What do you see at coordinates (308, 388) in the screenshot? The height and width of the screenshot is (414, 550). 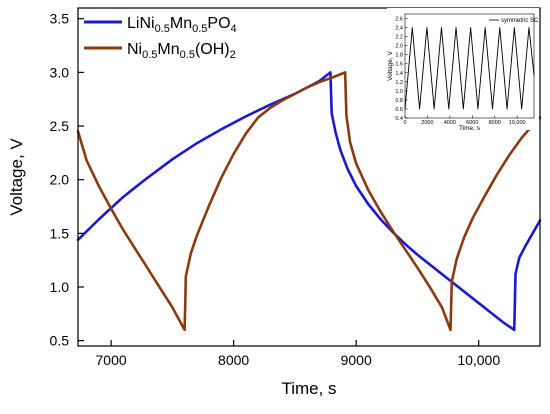 I see `x-axis-title: Time, s` at bounding box center [308, 388].